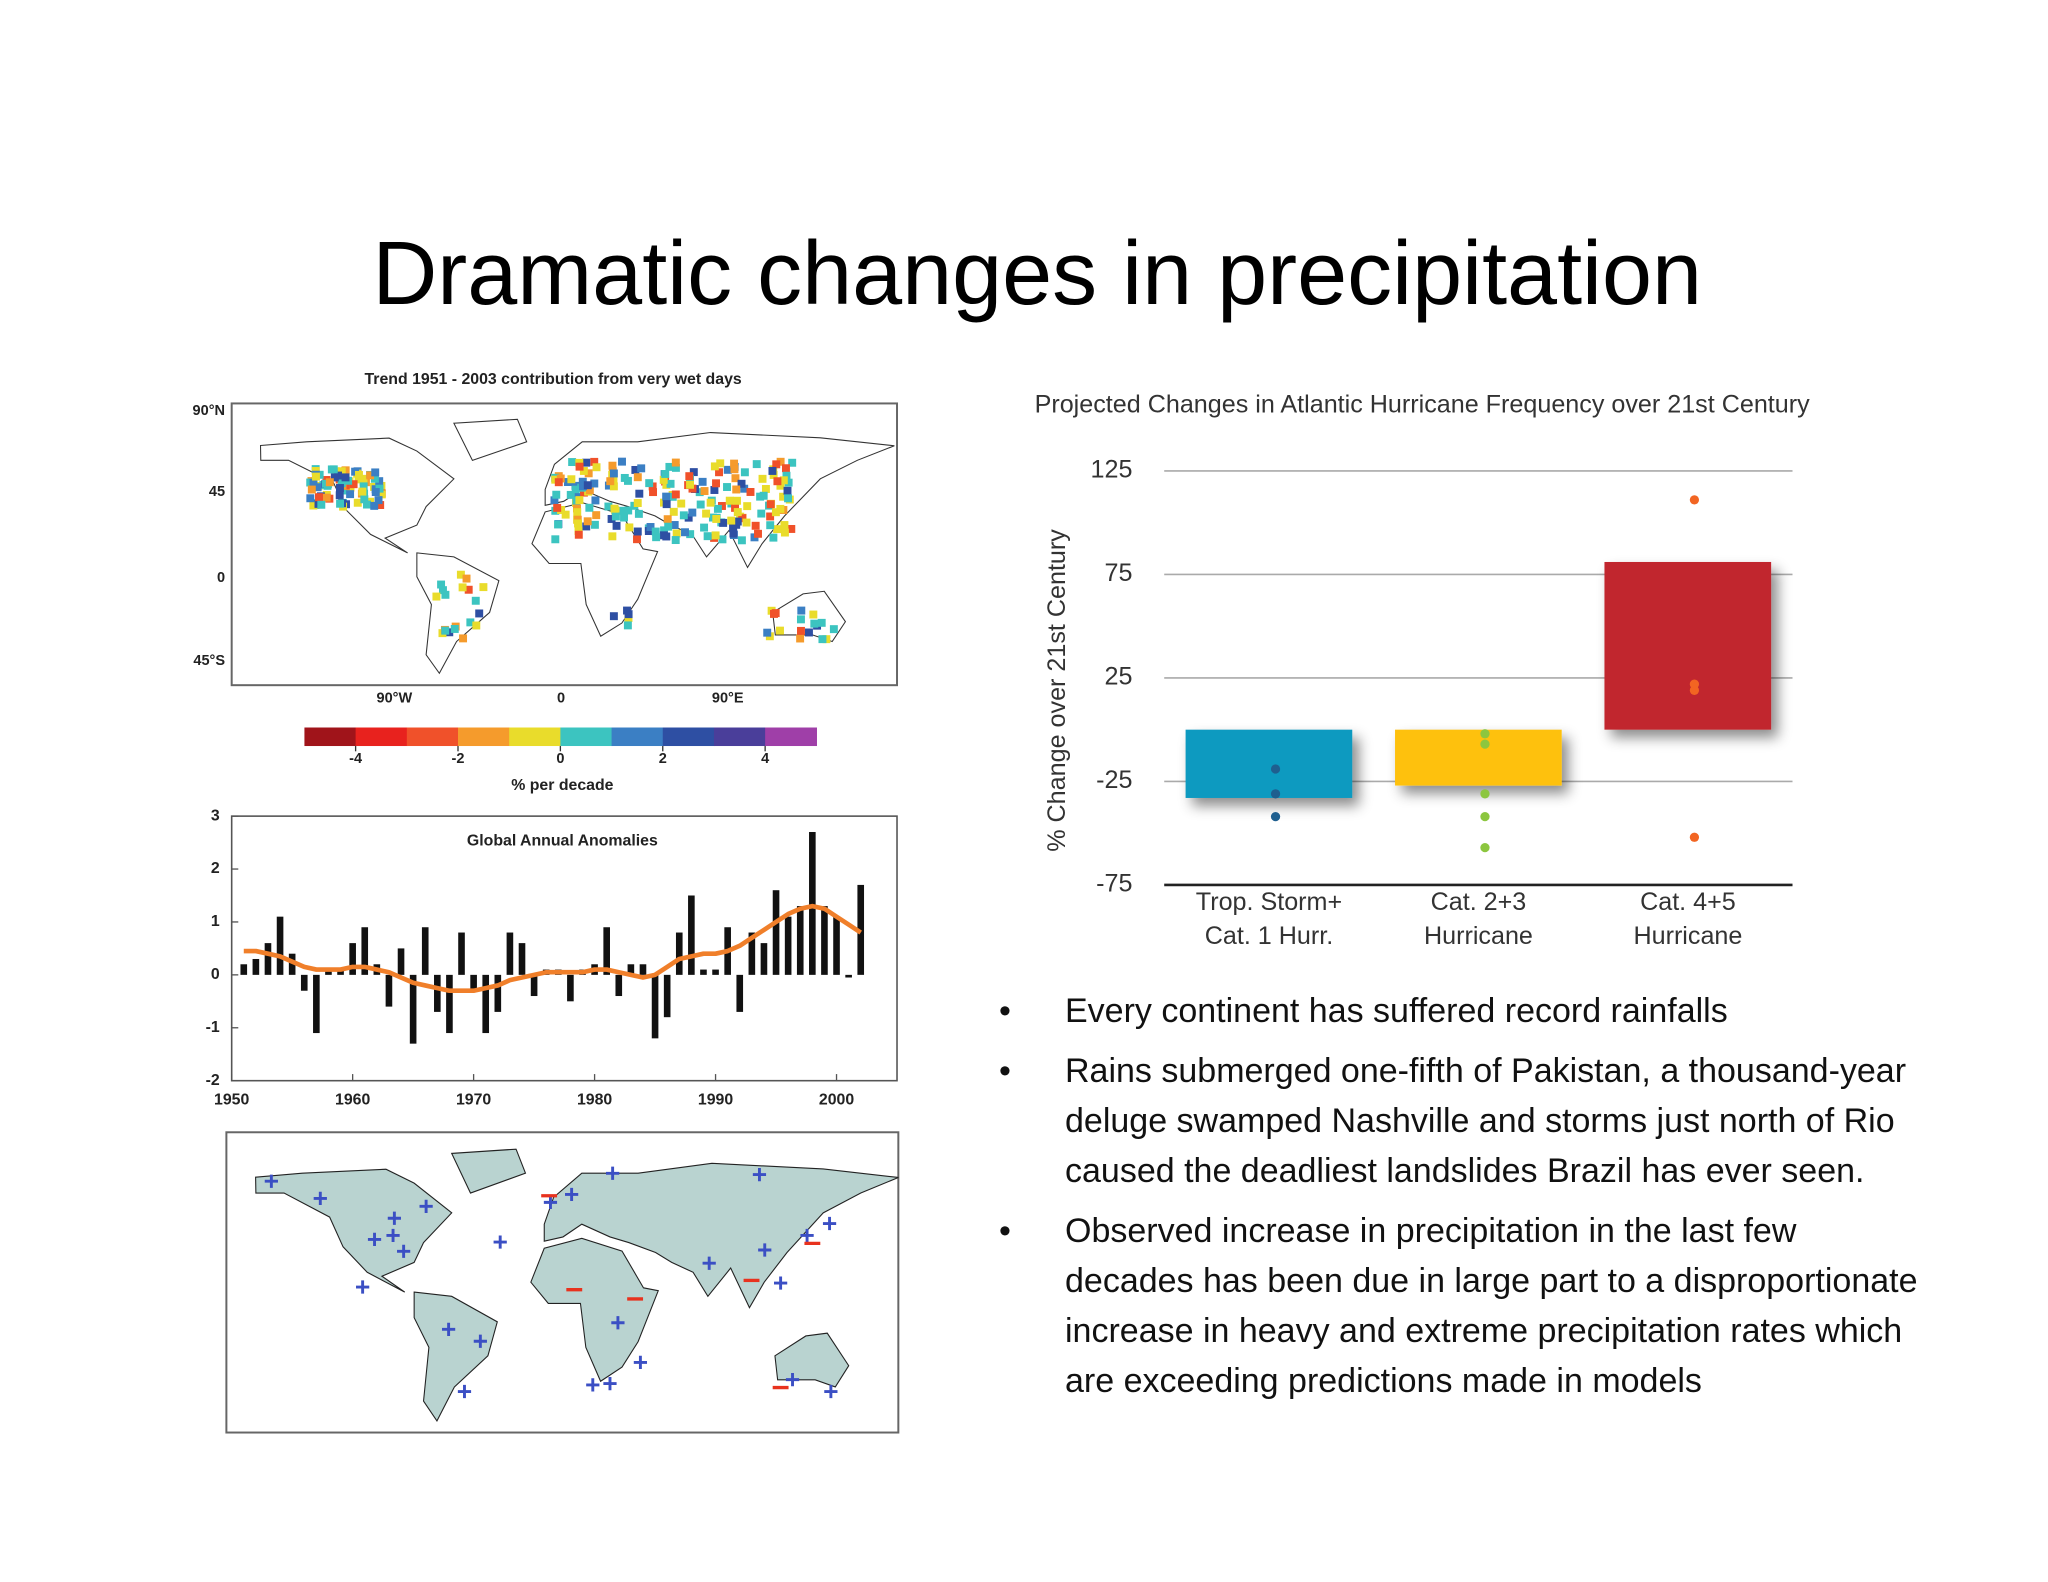 This screenshot has height=1582, width=2048. What do you see at coordinates (213, 1027) in the screenshot?
I see `y-tick-label: -1` at bounding box center [213, 1027].